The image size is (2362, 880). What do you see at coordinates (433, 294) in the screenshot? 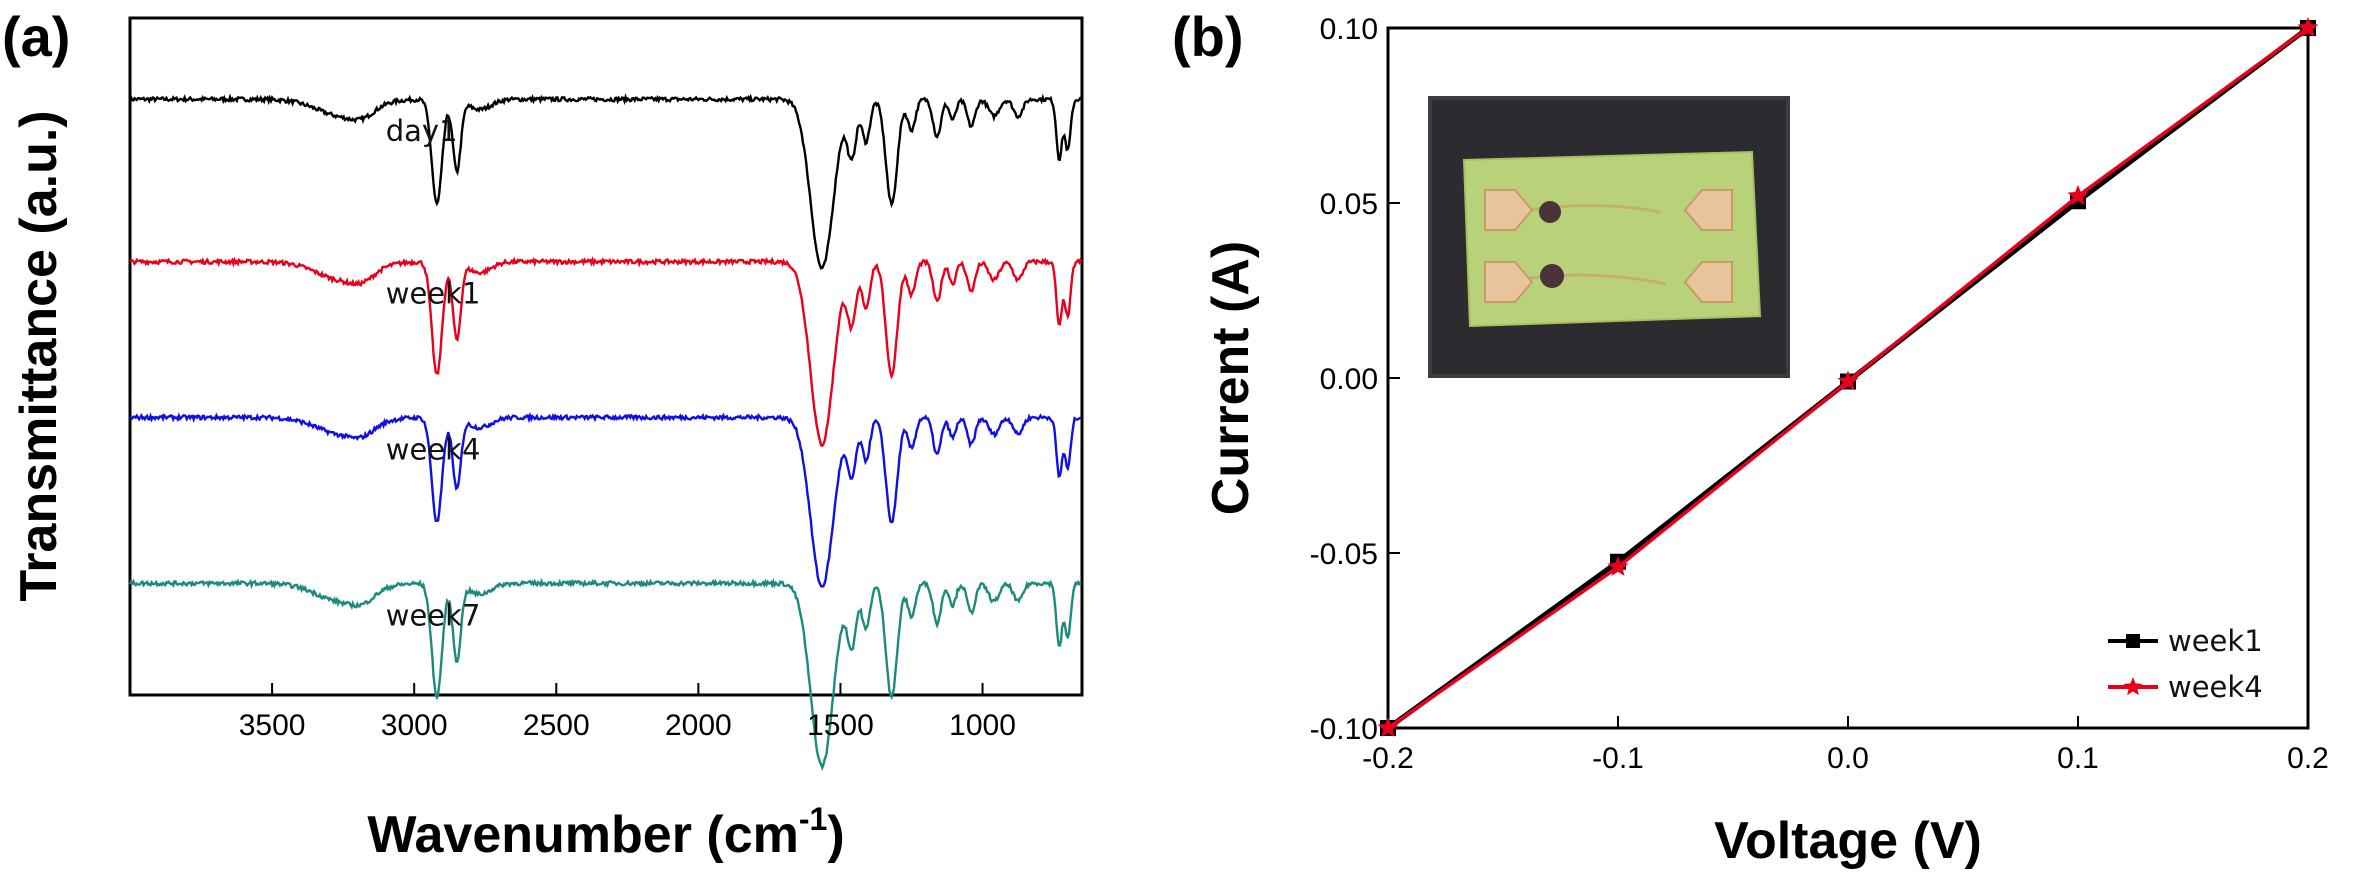
I see `curve-label-week1: week1` at bounding box center [433, 294].